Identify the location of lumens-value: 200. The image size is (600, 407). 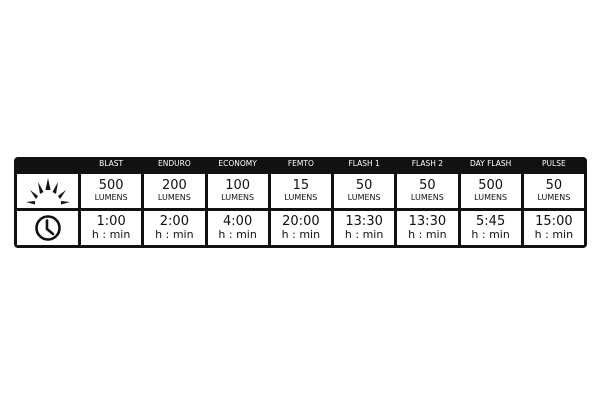
(174, 185).